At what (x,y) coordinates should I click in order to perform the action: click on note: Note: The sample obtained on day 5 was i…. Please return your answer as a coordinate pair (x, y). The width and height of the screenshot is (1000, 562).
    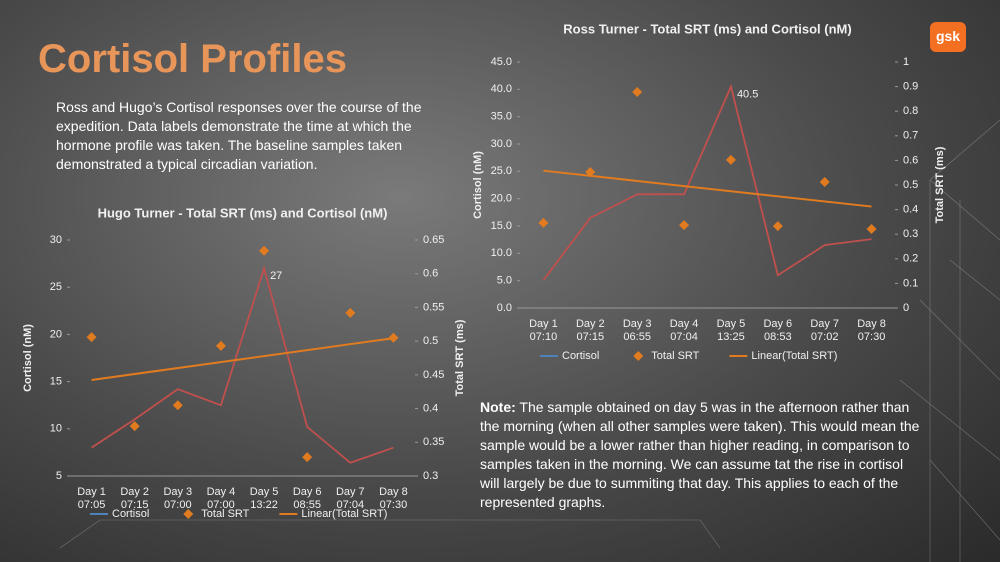
    Looking at the image, I should click on (700, 455).